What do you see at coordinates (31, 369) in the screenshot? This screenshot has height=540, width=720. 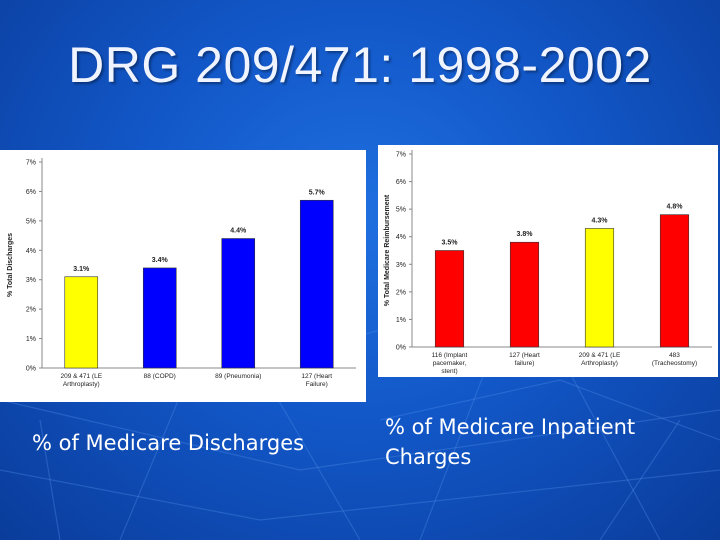 I see `discharges-y-tick-label: 0%` at bounding box center [31, 369].